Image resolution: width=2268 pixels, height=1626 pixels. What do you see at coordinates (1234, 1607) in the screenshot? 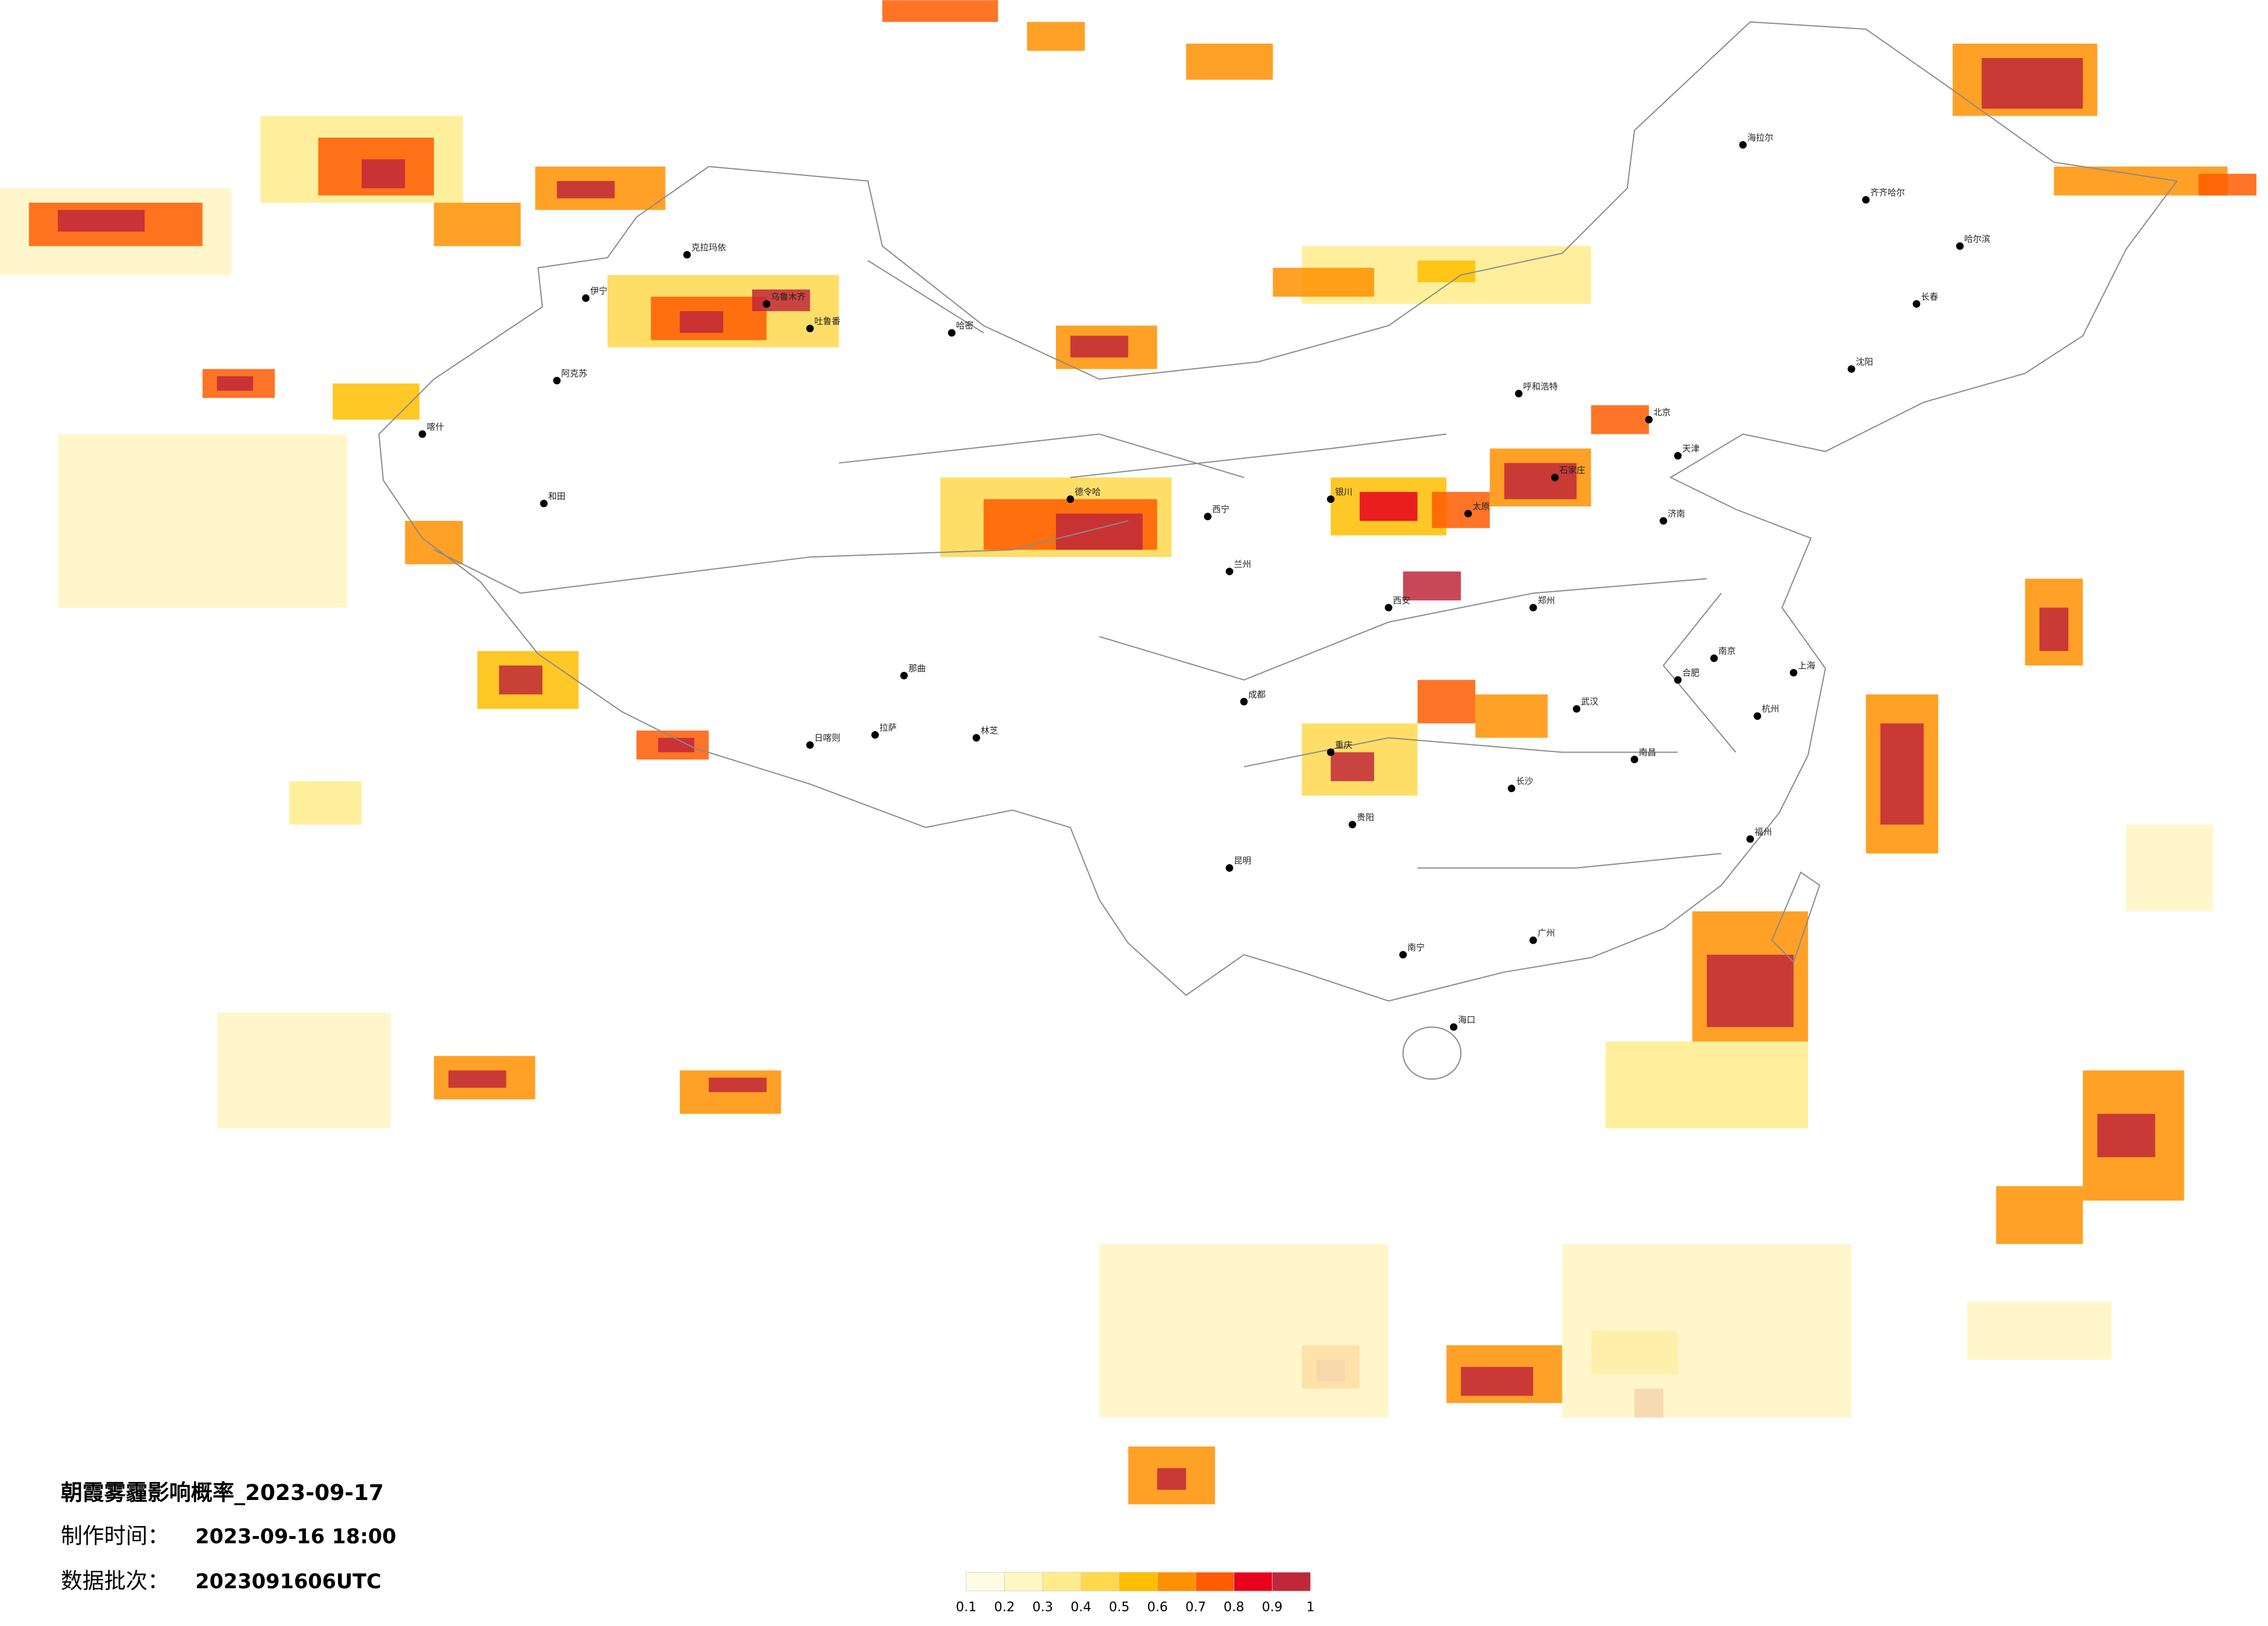
I see `colorbar-tick-label: 0.8` at bounding box center [1234, 1607].